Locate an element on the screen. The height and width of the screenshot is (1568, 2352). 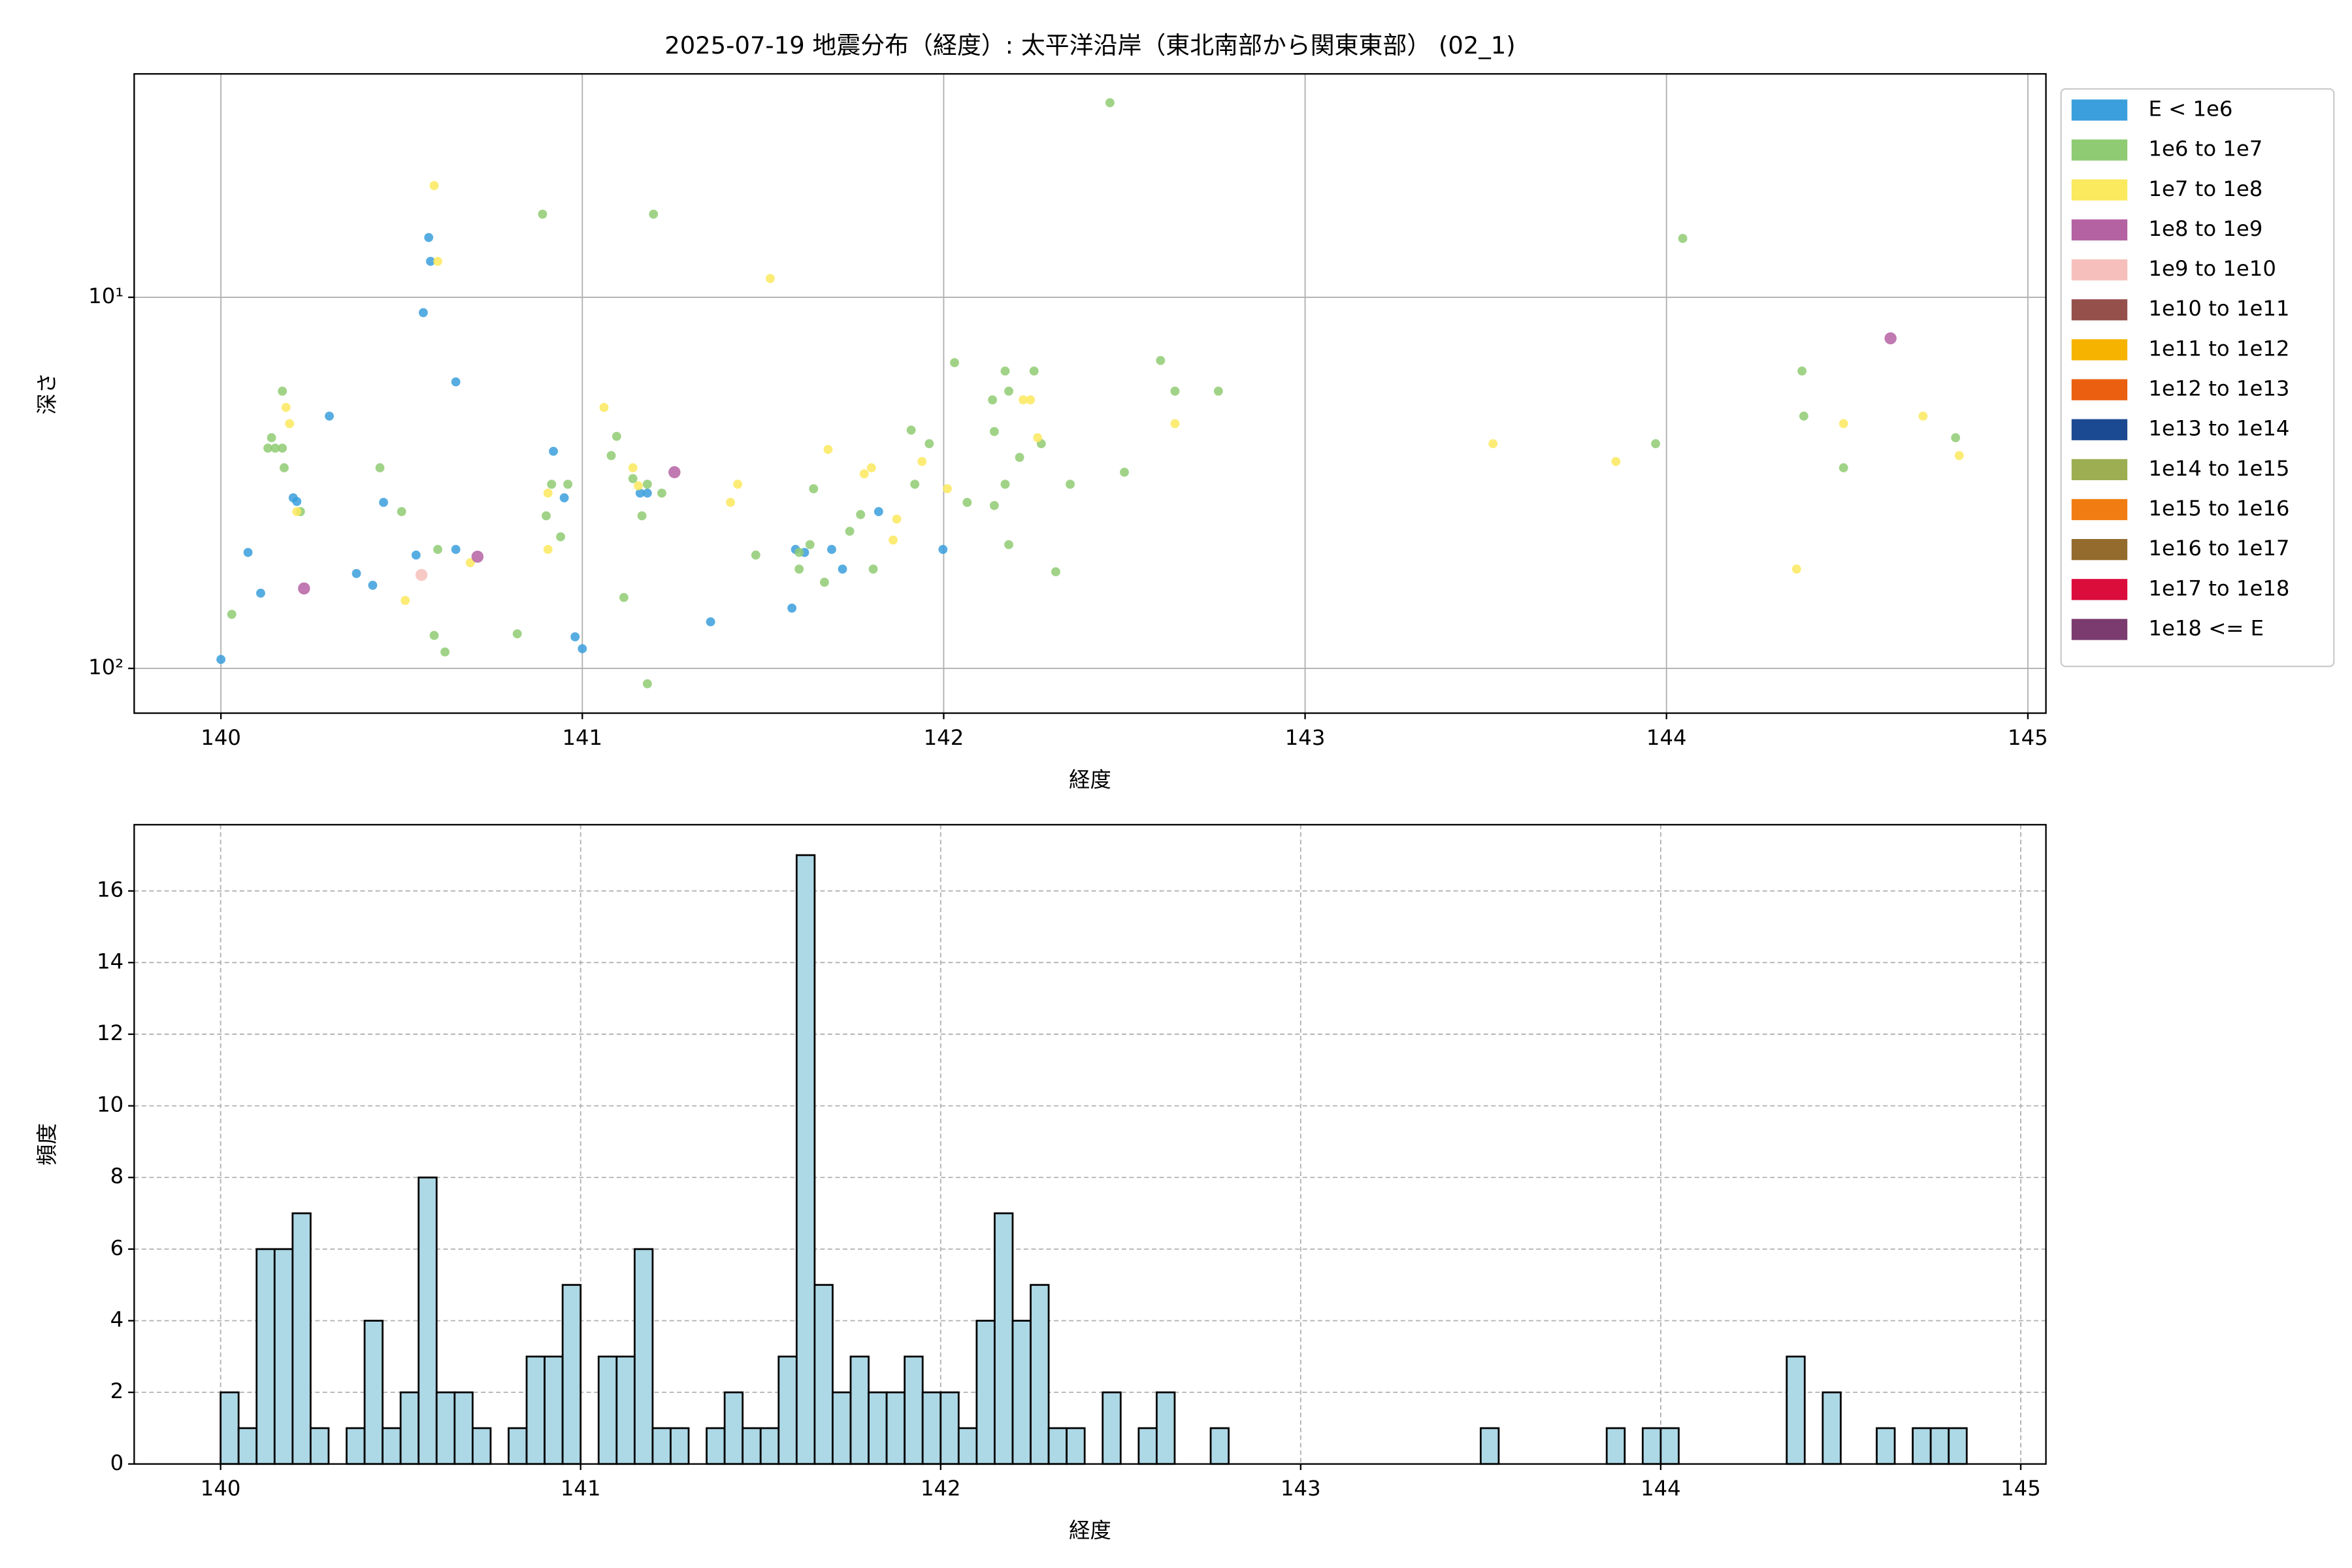
x-tick-label: 144 is located at coordinates (1666, 737).